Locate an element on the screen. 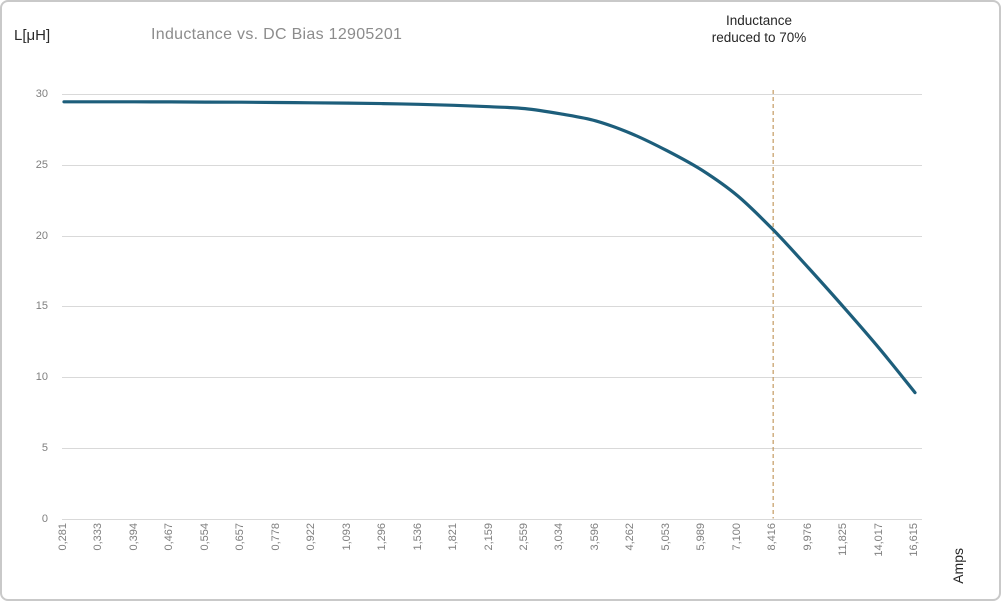  x-tick-label-14: 3,034 is located at coordinates (559, 537).